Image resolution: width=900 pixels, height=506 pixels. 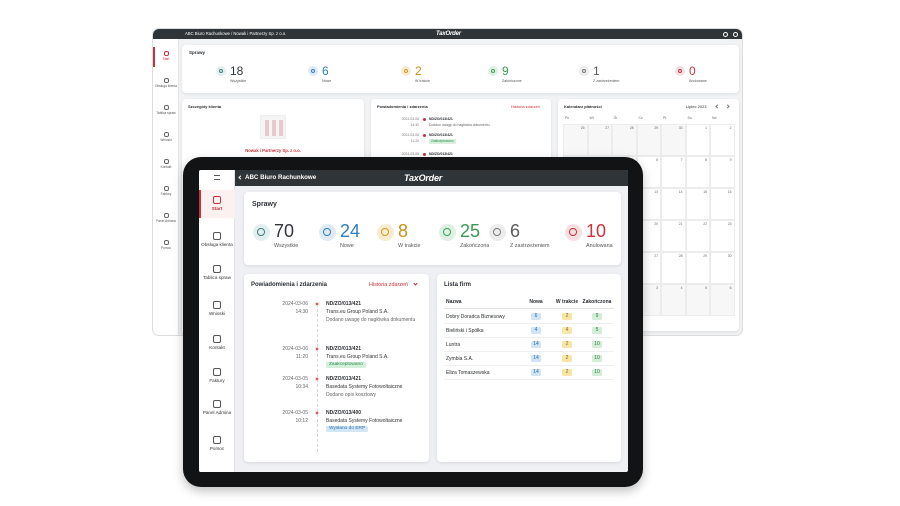 I want to click on next-arrow, so click(x=727, y=106).